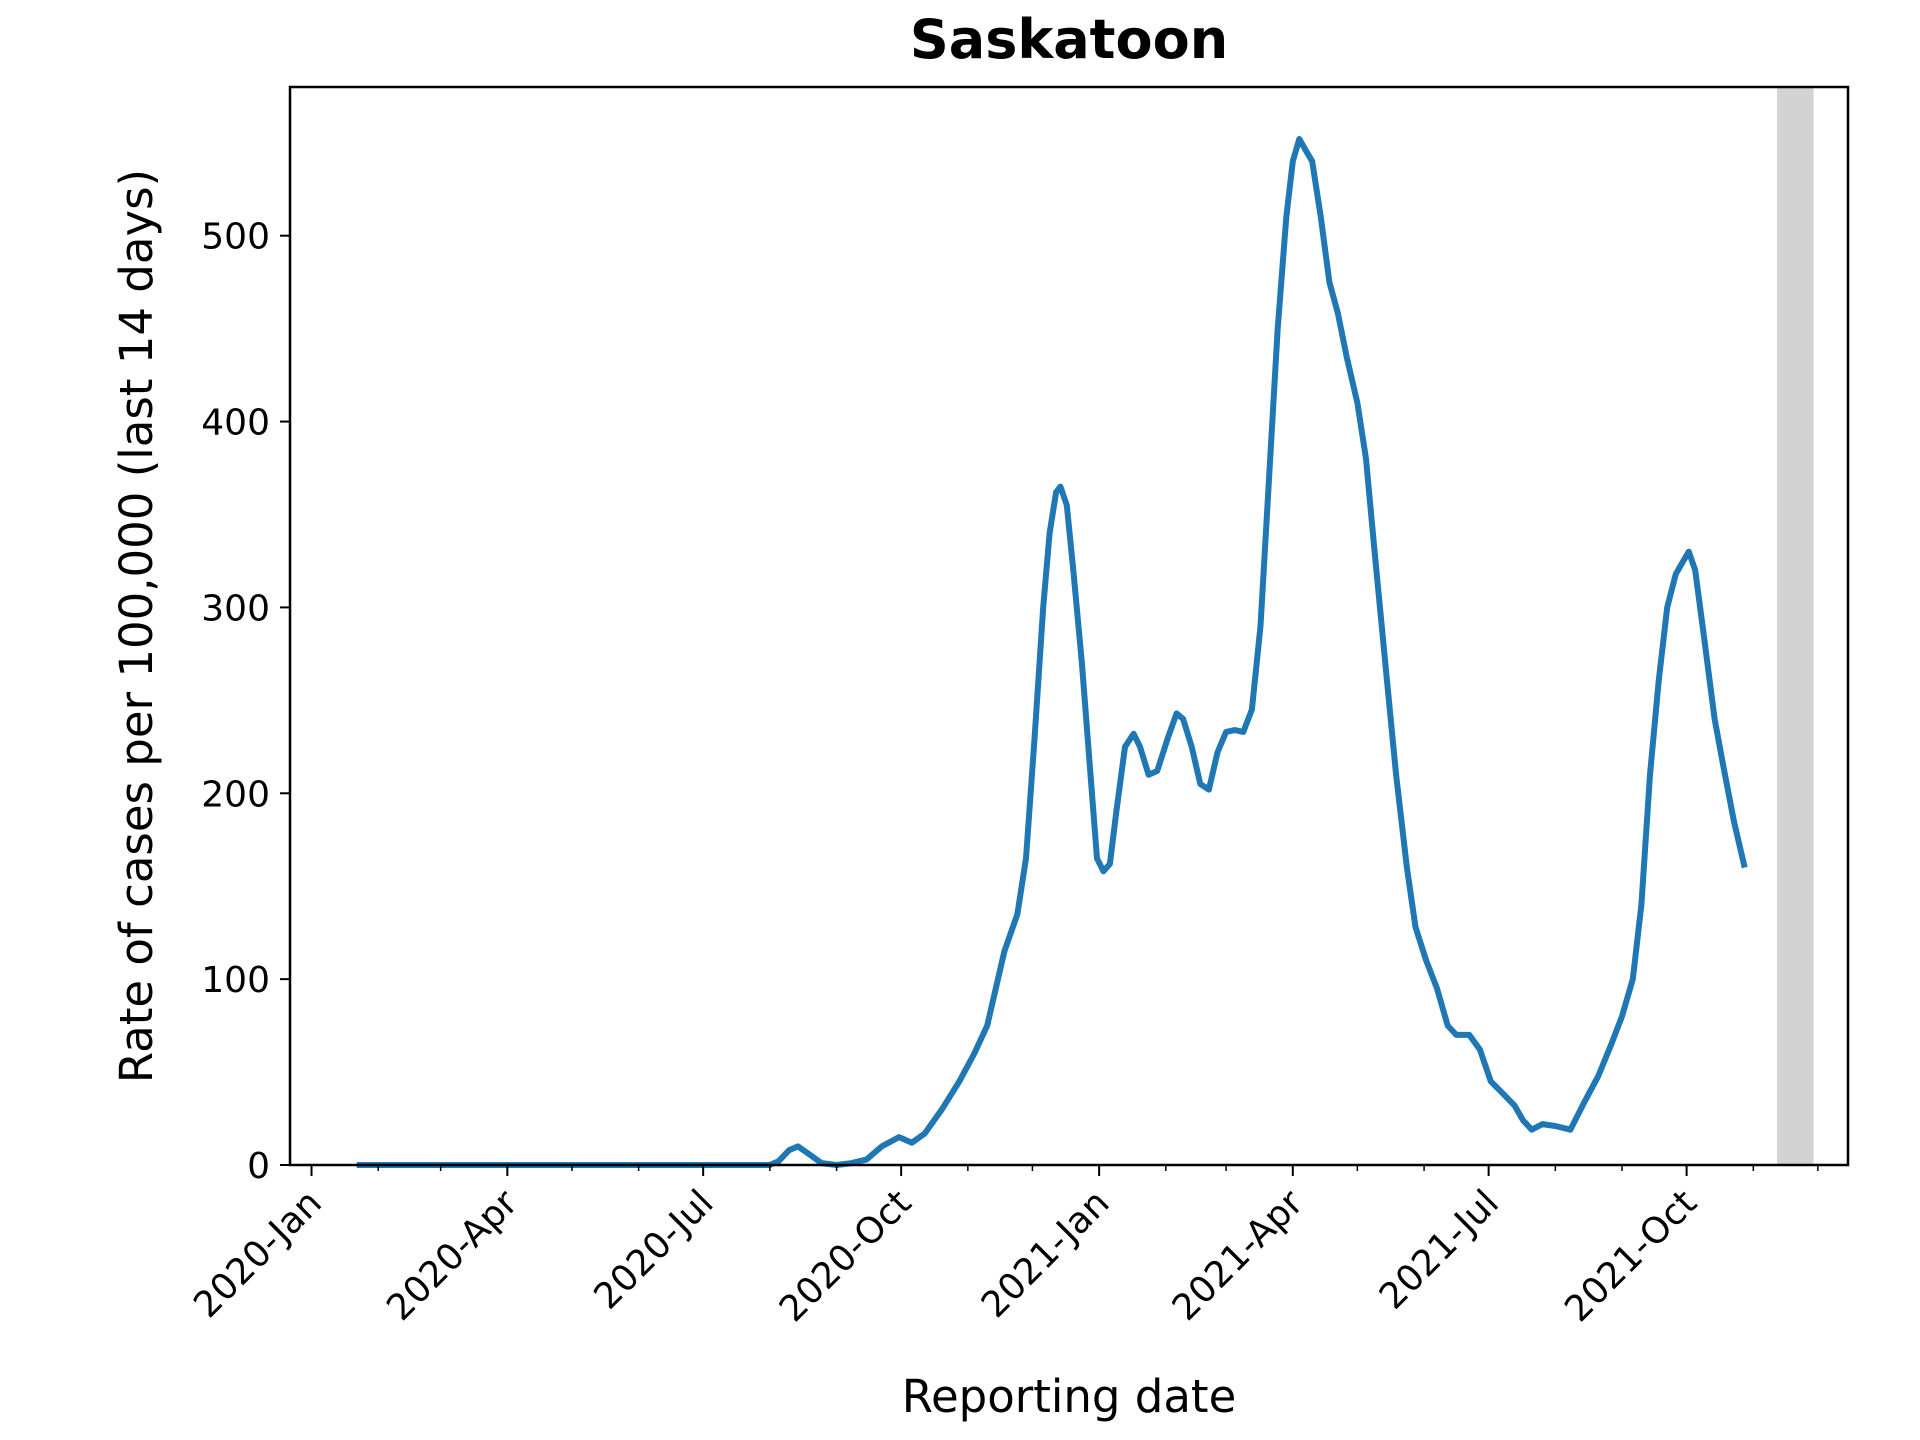 This screenshot has height=1440, width=1920. Describe the element at coordinates (235, 423) in the screenshot. I see `y-tick-label: 400` at that location.